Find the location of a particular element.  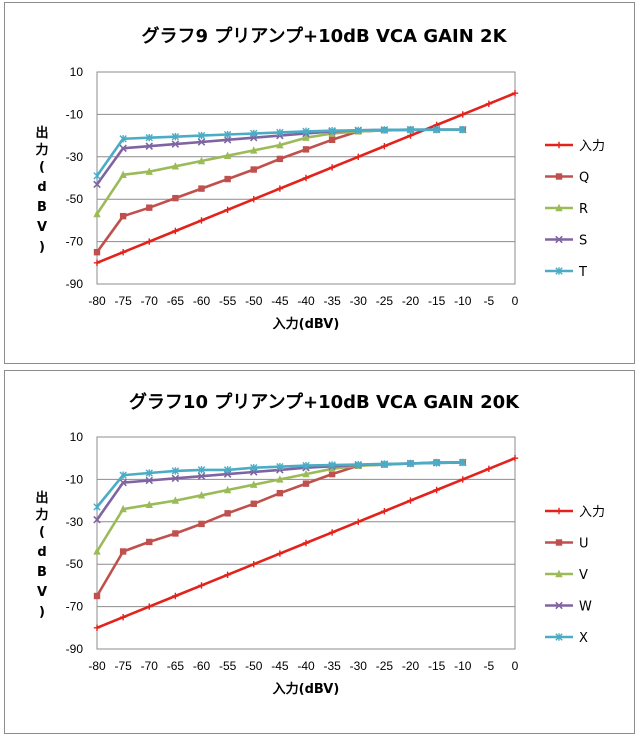

y-axis-title-char: B is located at coordinates (42, 207).